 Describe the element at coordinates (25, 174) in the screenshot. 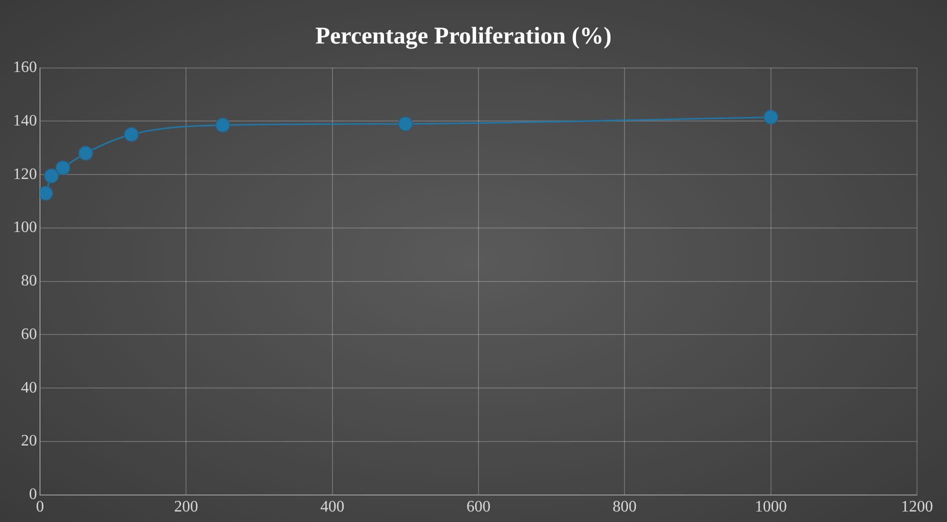

I see `y-tick-label: 120` at that location.